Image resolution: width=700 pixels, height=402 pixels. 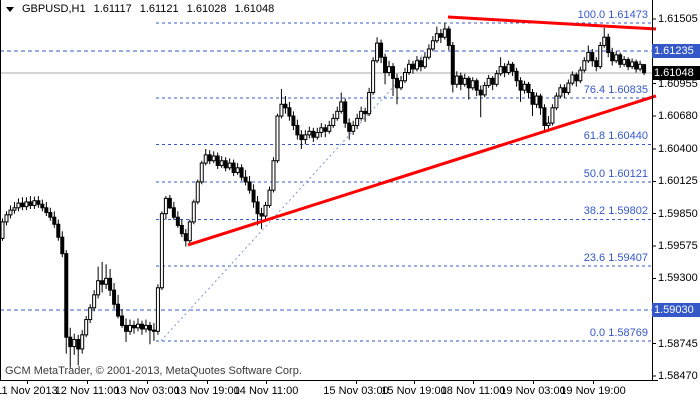 What do you see at coordinates (678, 148) in the screenshot?
I see `price-axis-label: 1.60400` at bounding box center [678, 148].